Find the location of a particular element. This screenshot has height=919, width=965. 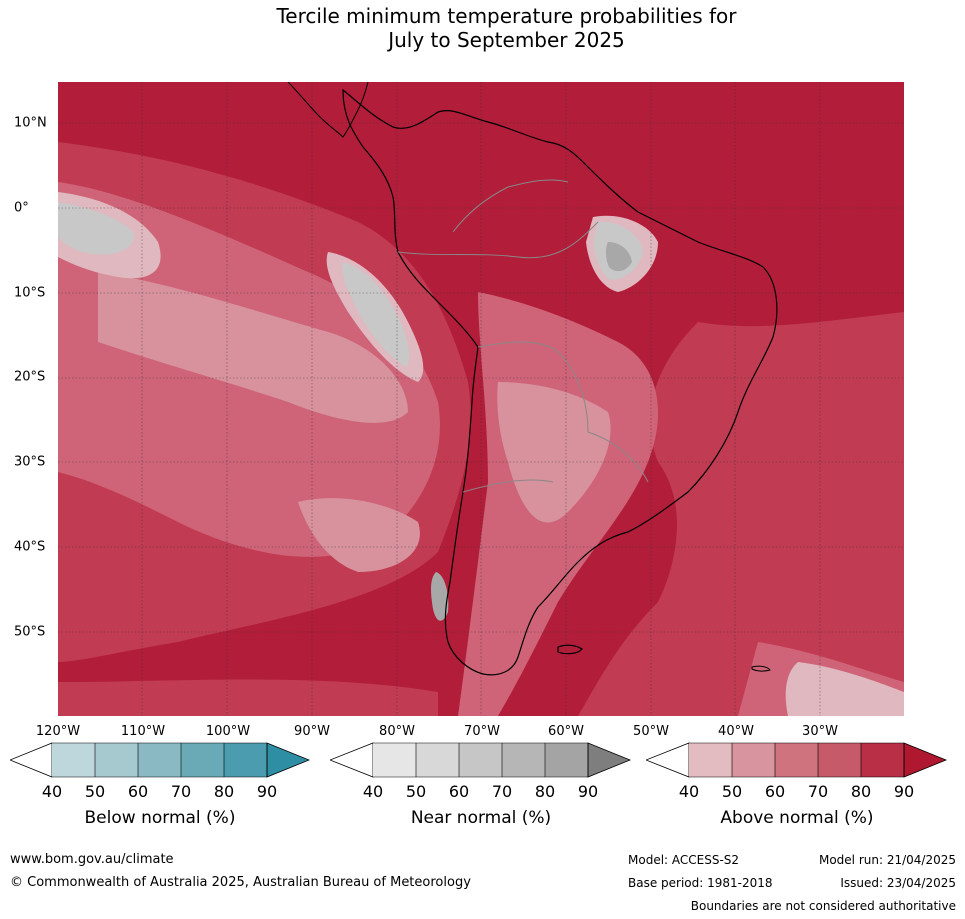

below-tick-40: 40 is located at coordinates (52, 791).